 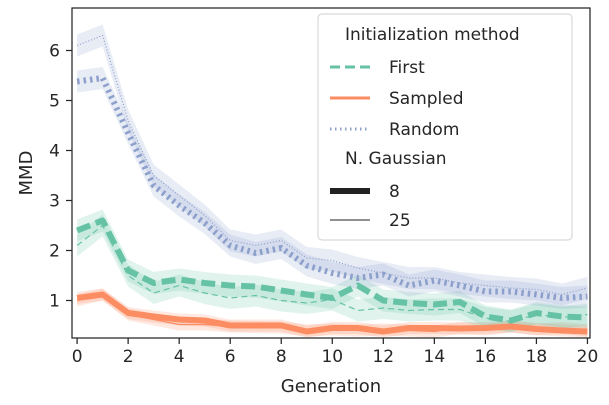 I want to click on x-tick-label: 20, so click(x=588, y=357).